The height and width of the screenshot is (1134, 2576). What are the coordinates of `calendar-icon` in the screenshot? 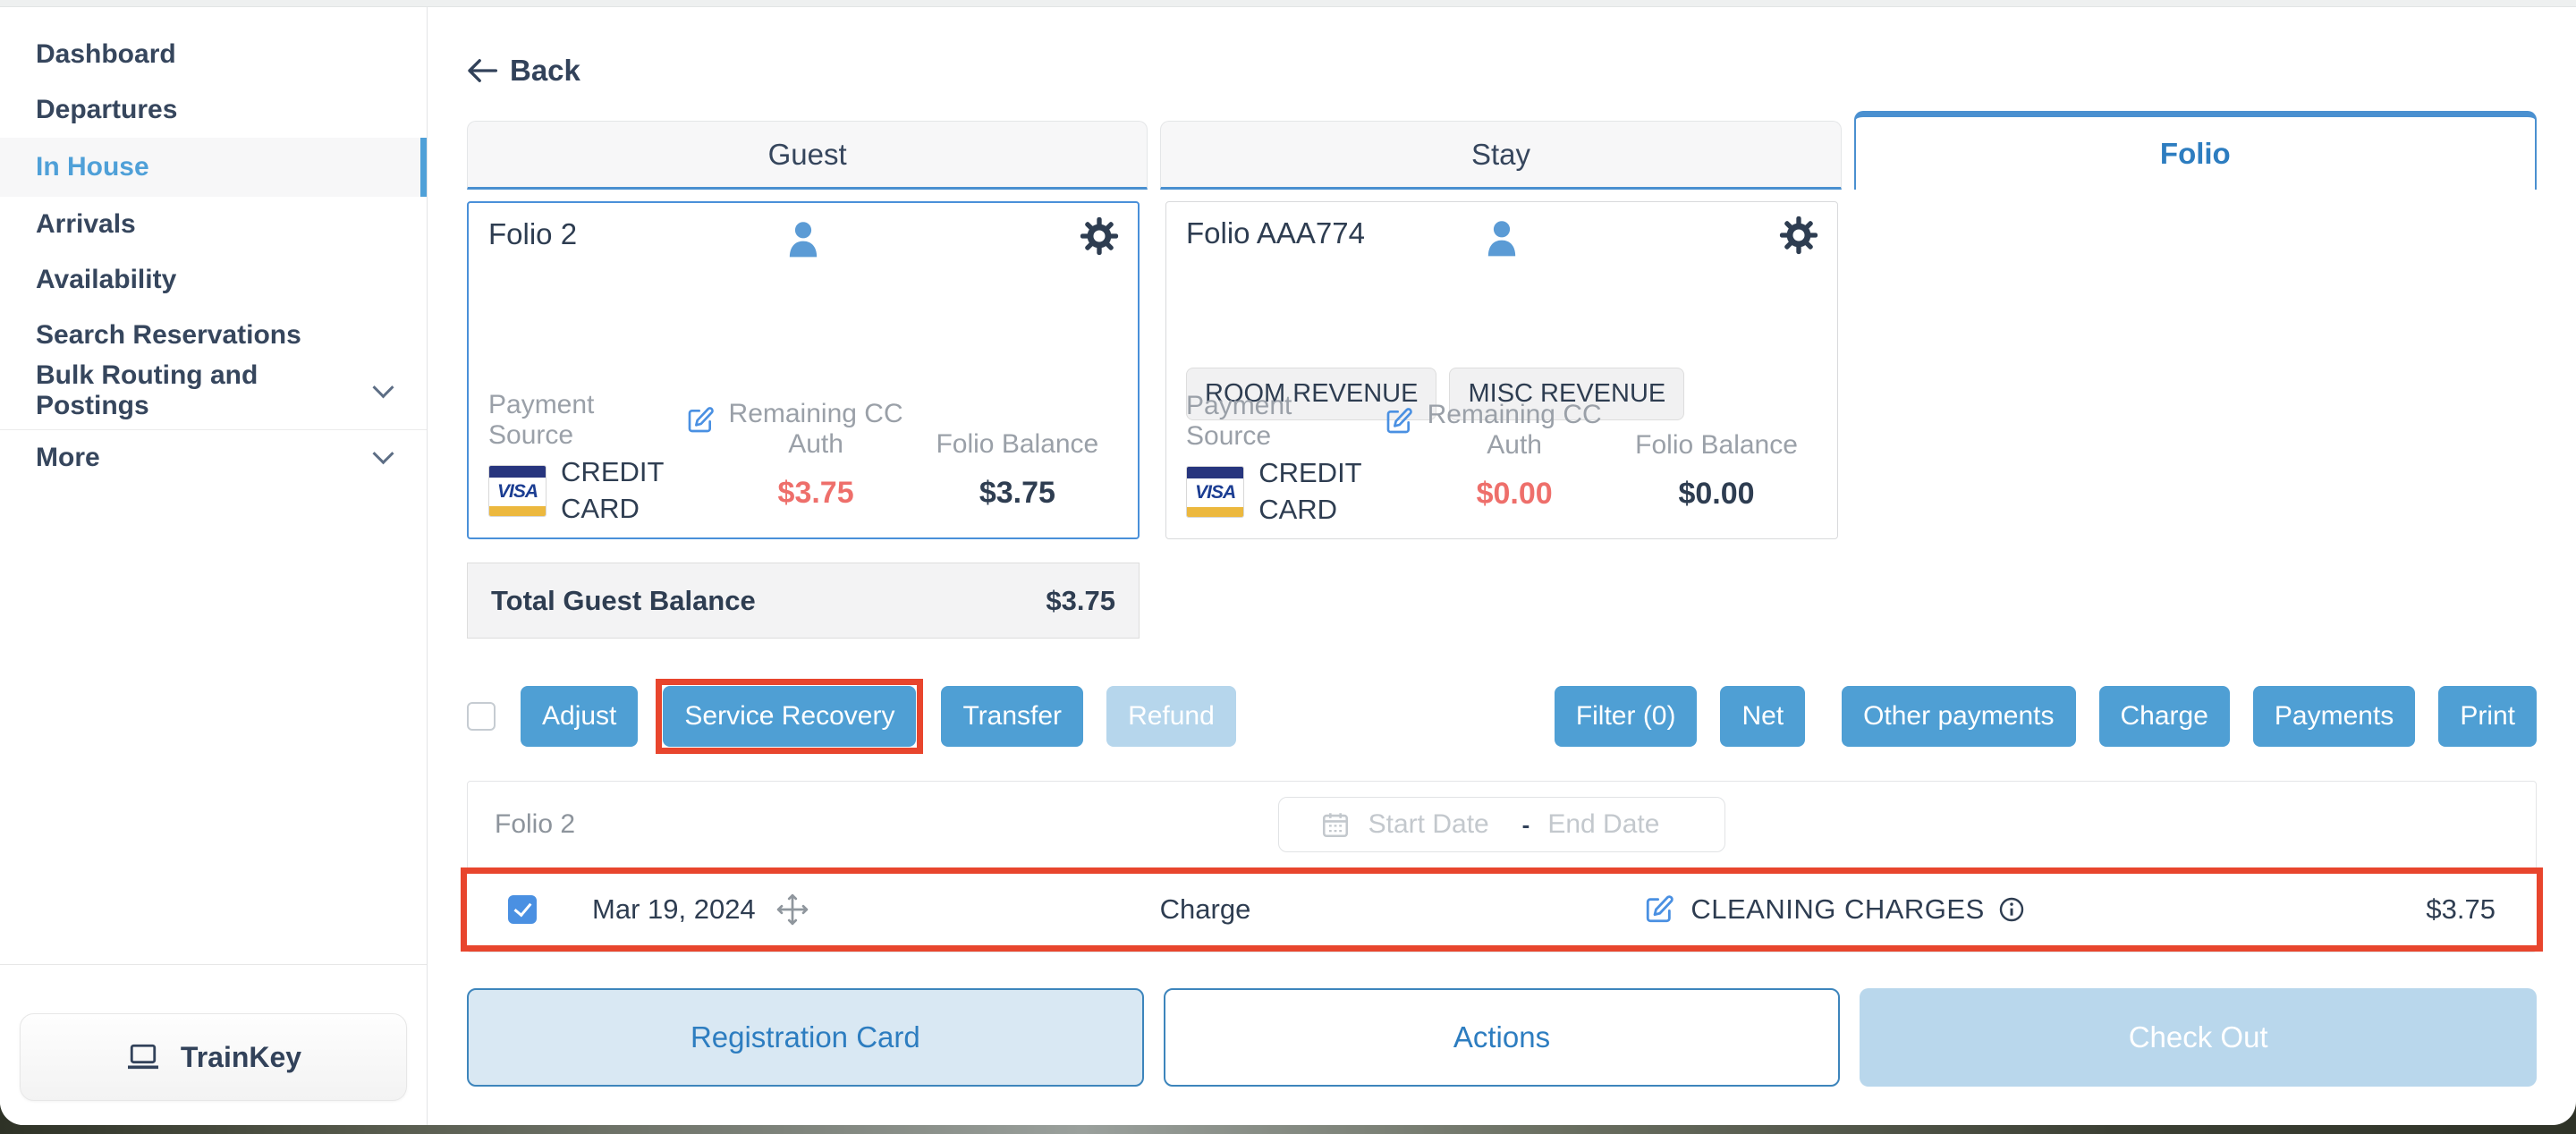 It's located at (1335, 824).